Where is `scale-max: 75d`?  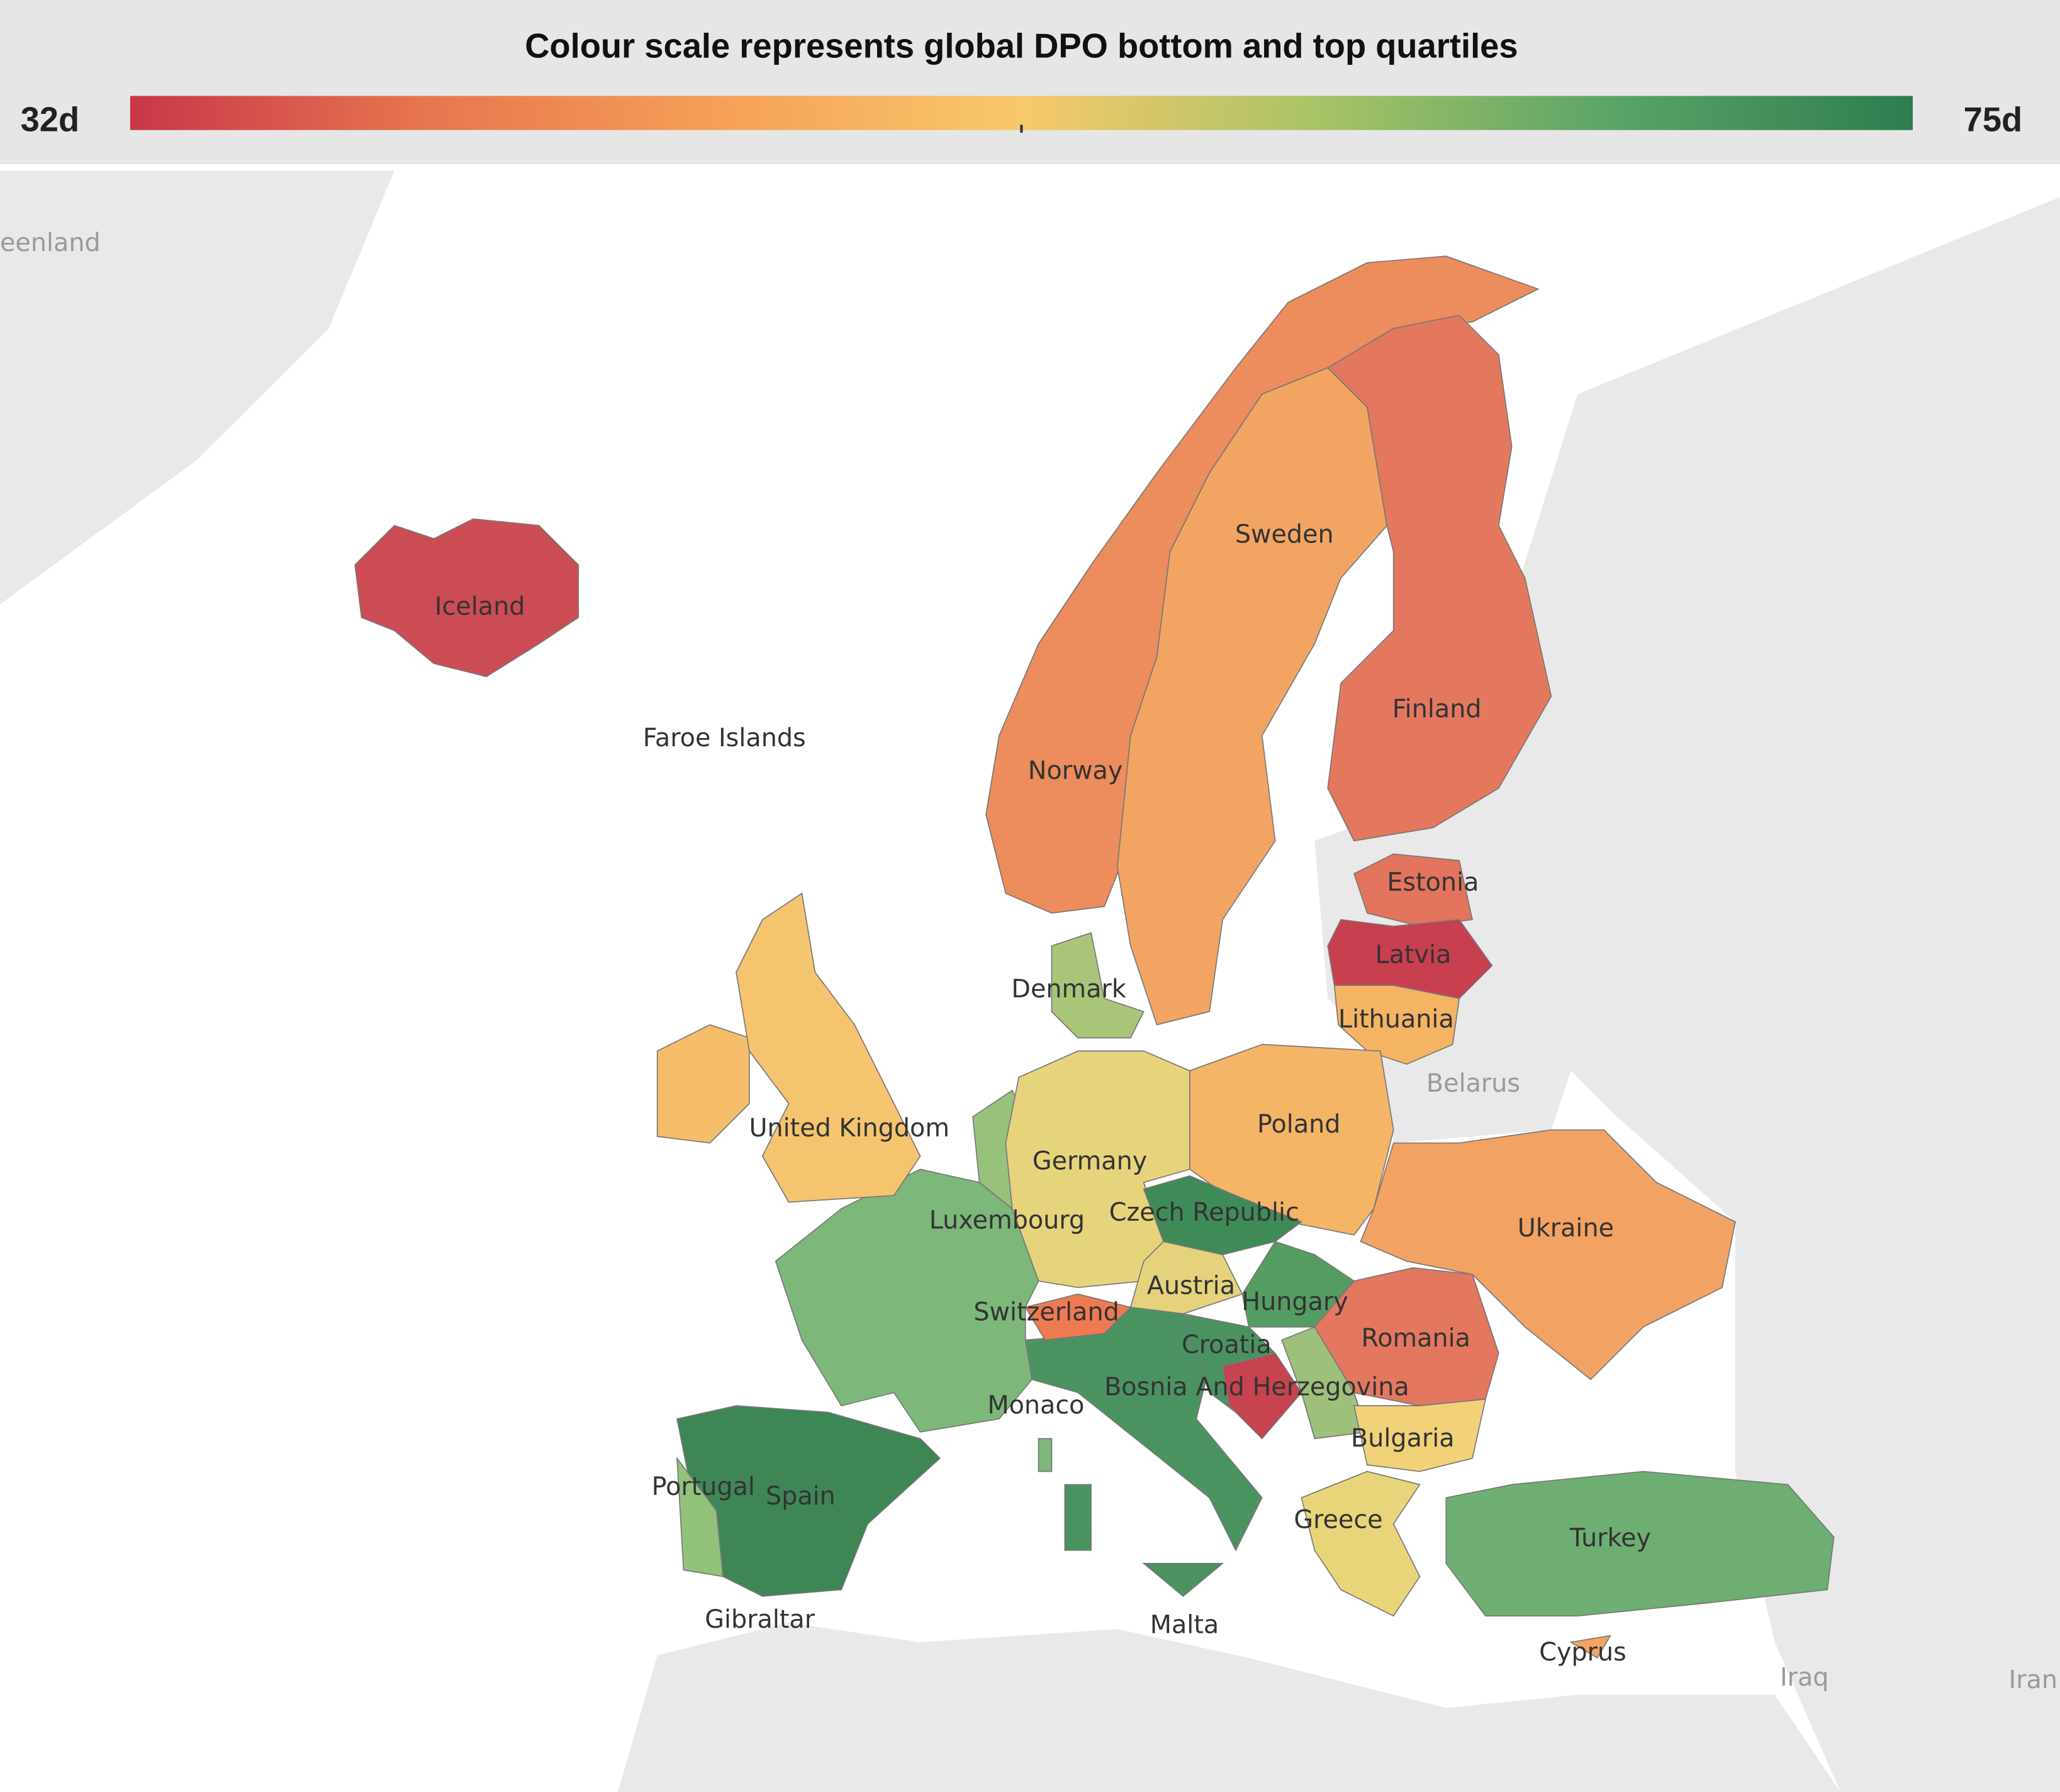
scale-max: 75d is located at coordinates (1993, 120).